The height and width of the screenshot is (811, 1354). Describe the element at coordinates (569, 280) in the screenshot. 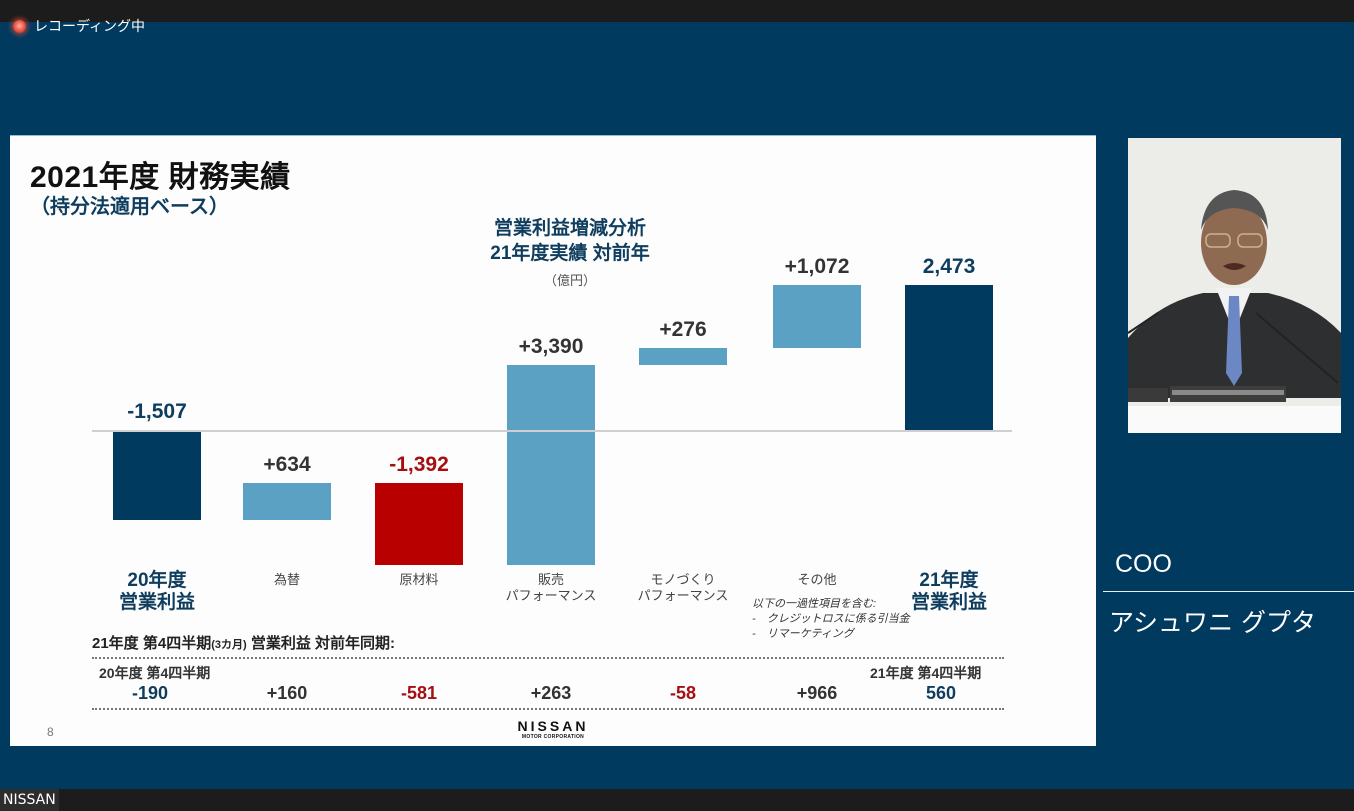

I see `chart-unit: （億円）` at that location.